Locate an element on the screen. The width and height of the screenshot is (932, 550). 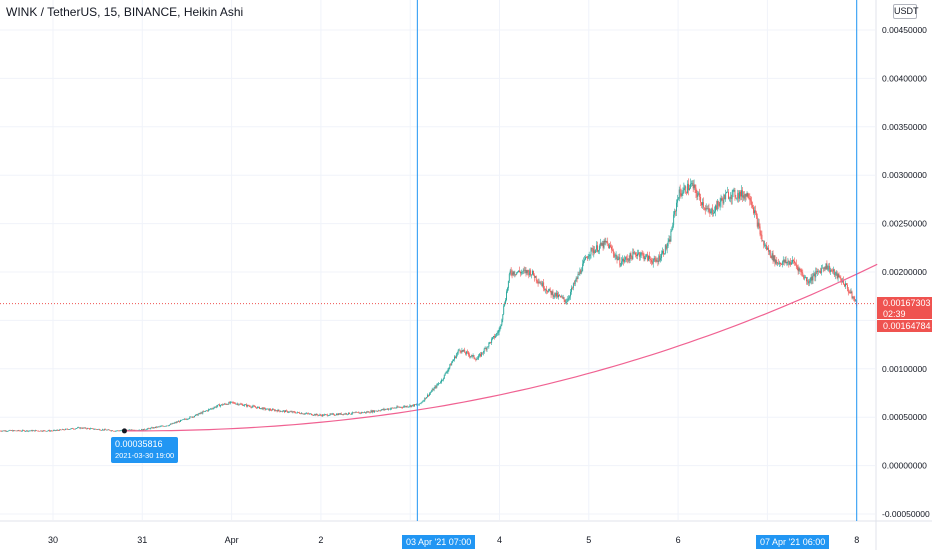
currency-button: USDT is located at coordinates (906, 11).